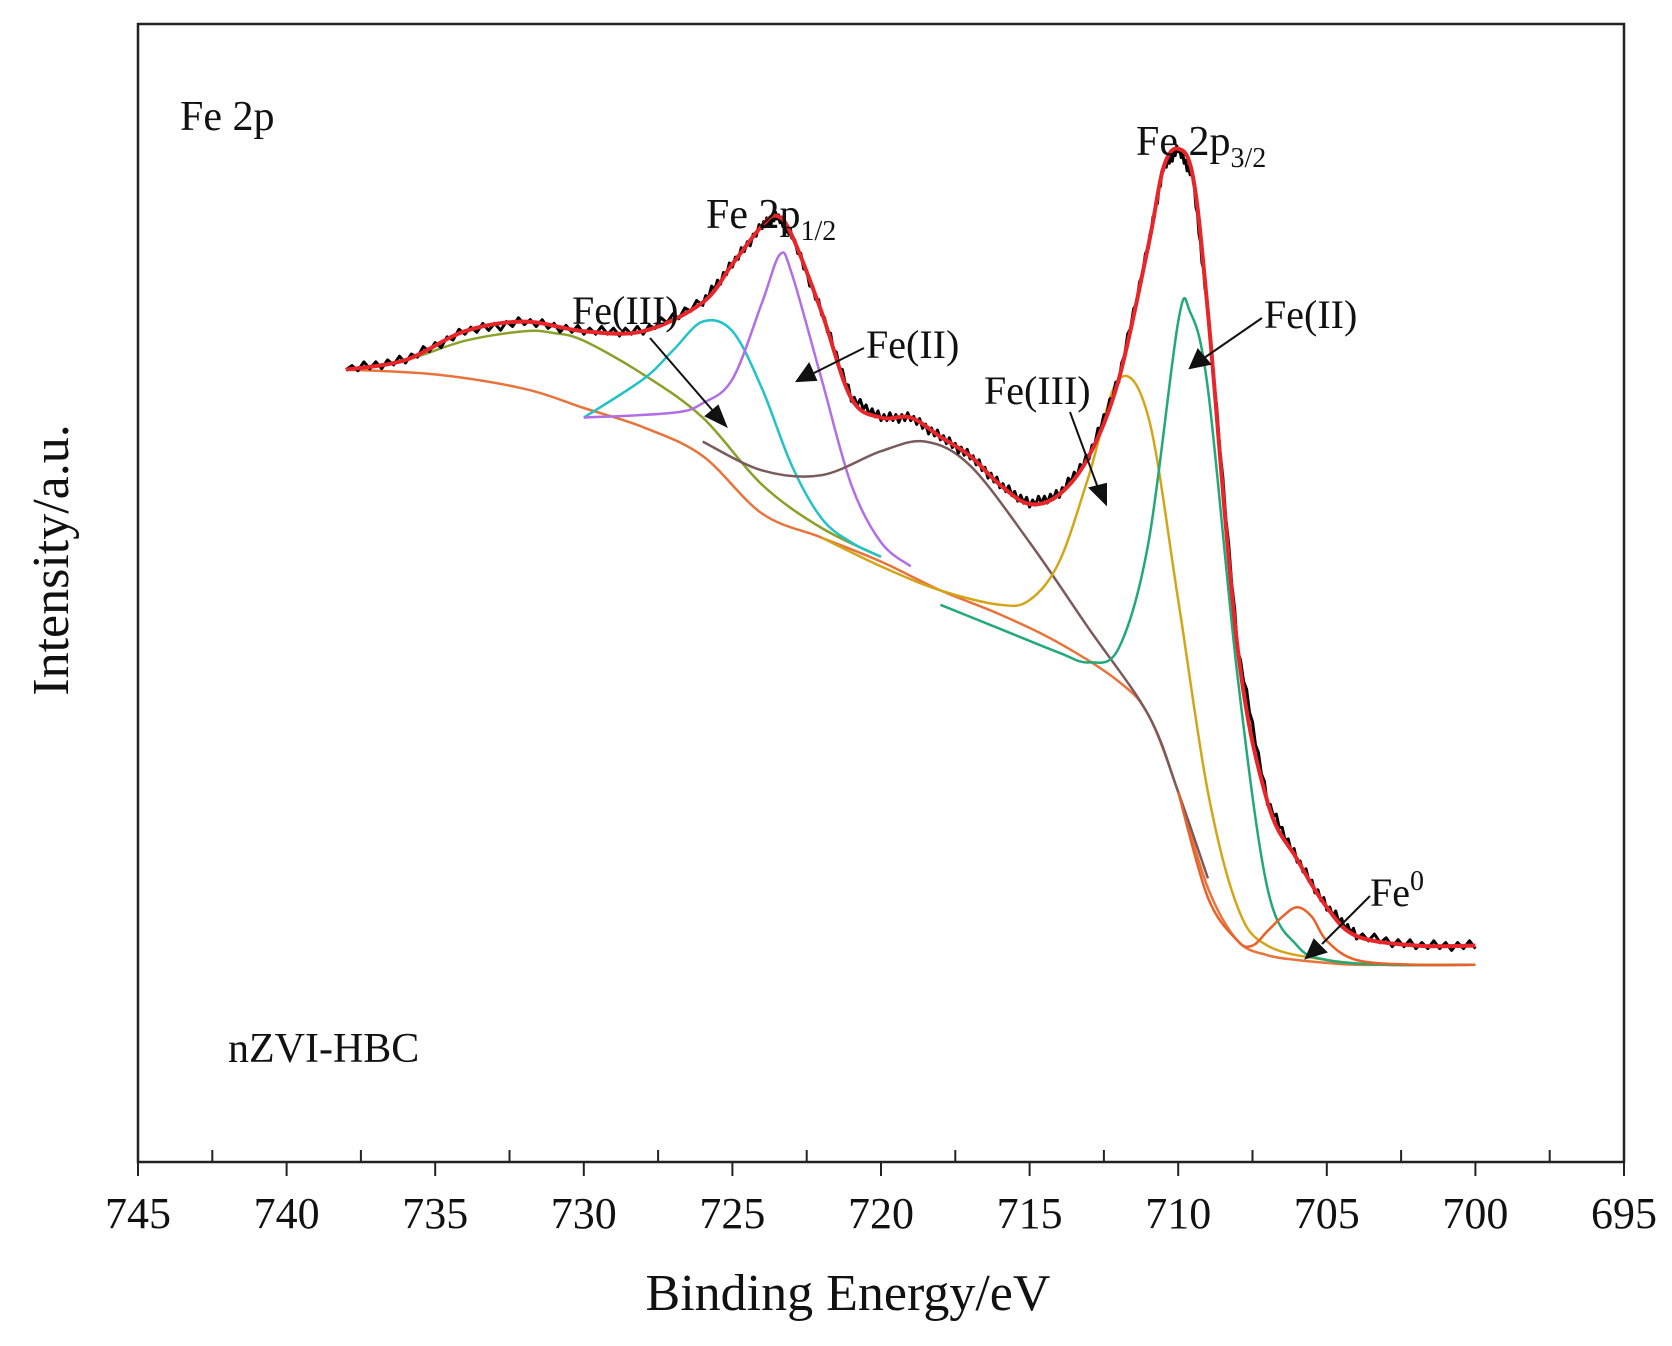 This screenshot has height=1346, width=1672. Describe the element at coordinates (912, 344) in the screenshot. I see `component-label-fe2-left: Fe(II)` at that location.